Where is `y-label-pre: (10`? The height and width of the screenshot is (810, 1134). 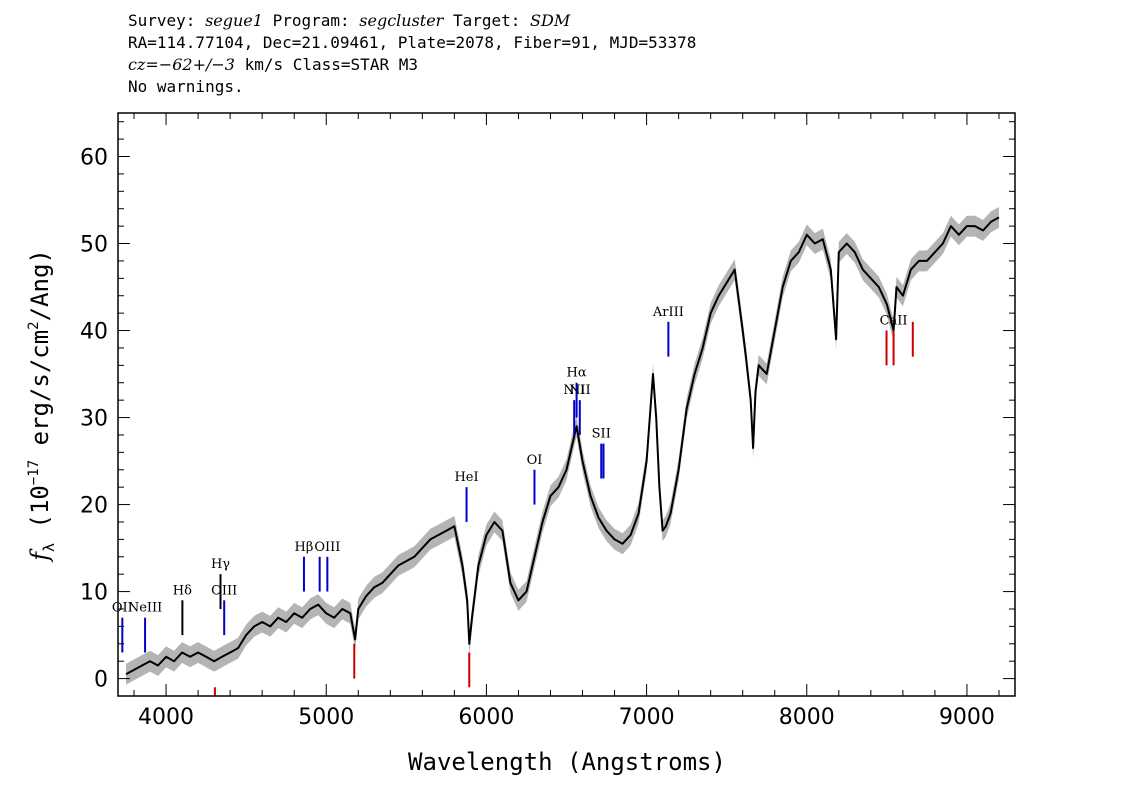 y-label-pre: (10 is located at coordinates (40, 514).